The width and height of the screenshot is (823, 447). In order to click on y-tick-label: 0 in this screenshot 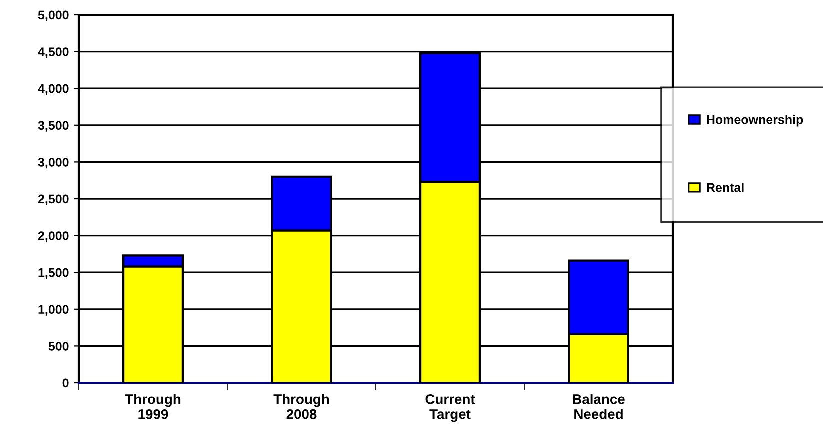, I will do `click(65, 383)`.